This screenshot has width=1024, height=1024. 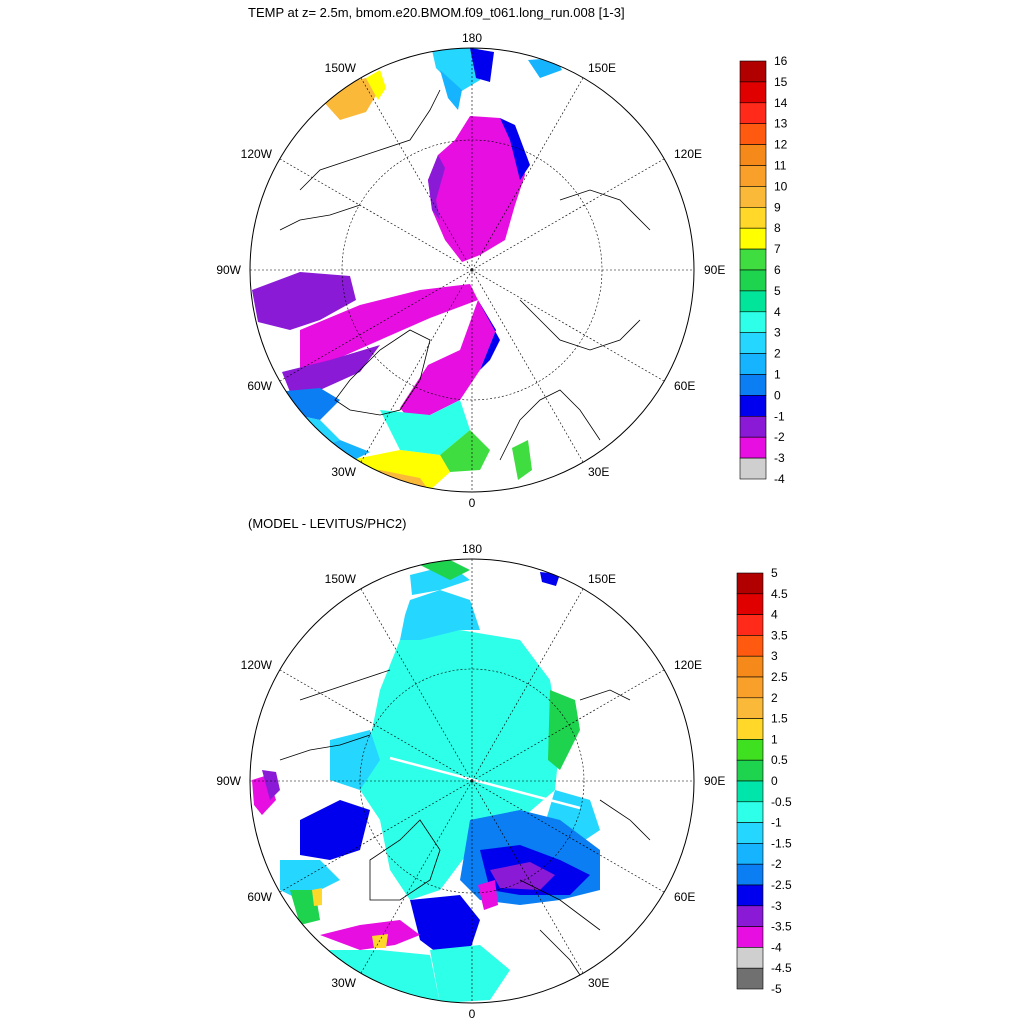 What do you see at coordinates (257, 665) in the screenshot?
I see `bottom-label-120w: 120W` at bounding box center [257, 665].